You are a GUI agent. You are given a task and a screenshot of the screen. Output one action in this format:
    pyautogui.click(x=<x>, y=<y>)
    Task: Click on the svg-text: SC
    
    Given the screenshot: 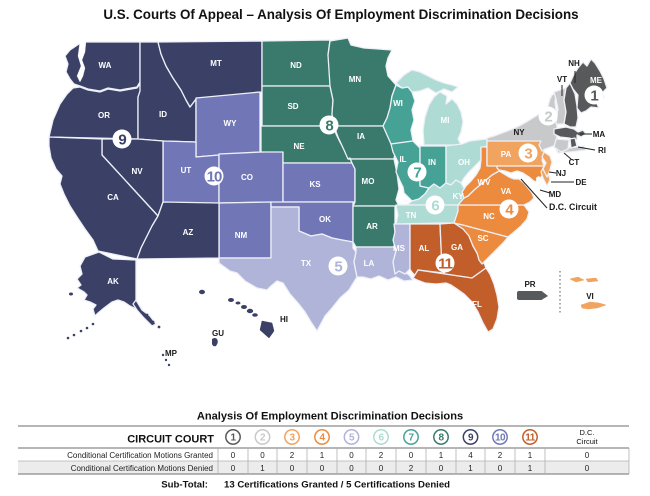 What is the action you would take?
    pyautogui.click(x=482, y=238)
    